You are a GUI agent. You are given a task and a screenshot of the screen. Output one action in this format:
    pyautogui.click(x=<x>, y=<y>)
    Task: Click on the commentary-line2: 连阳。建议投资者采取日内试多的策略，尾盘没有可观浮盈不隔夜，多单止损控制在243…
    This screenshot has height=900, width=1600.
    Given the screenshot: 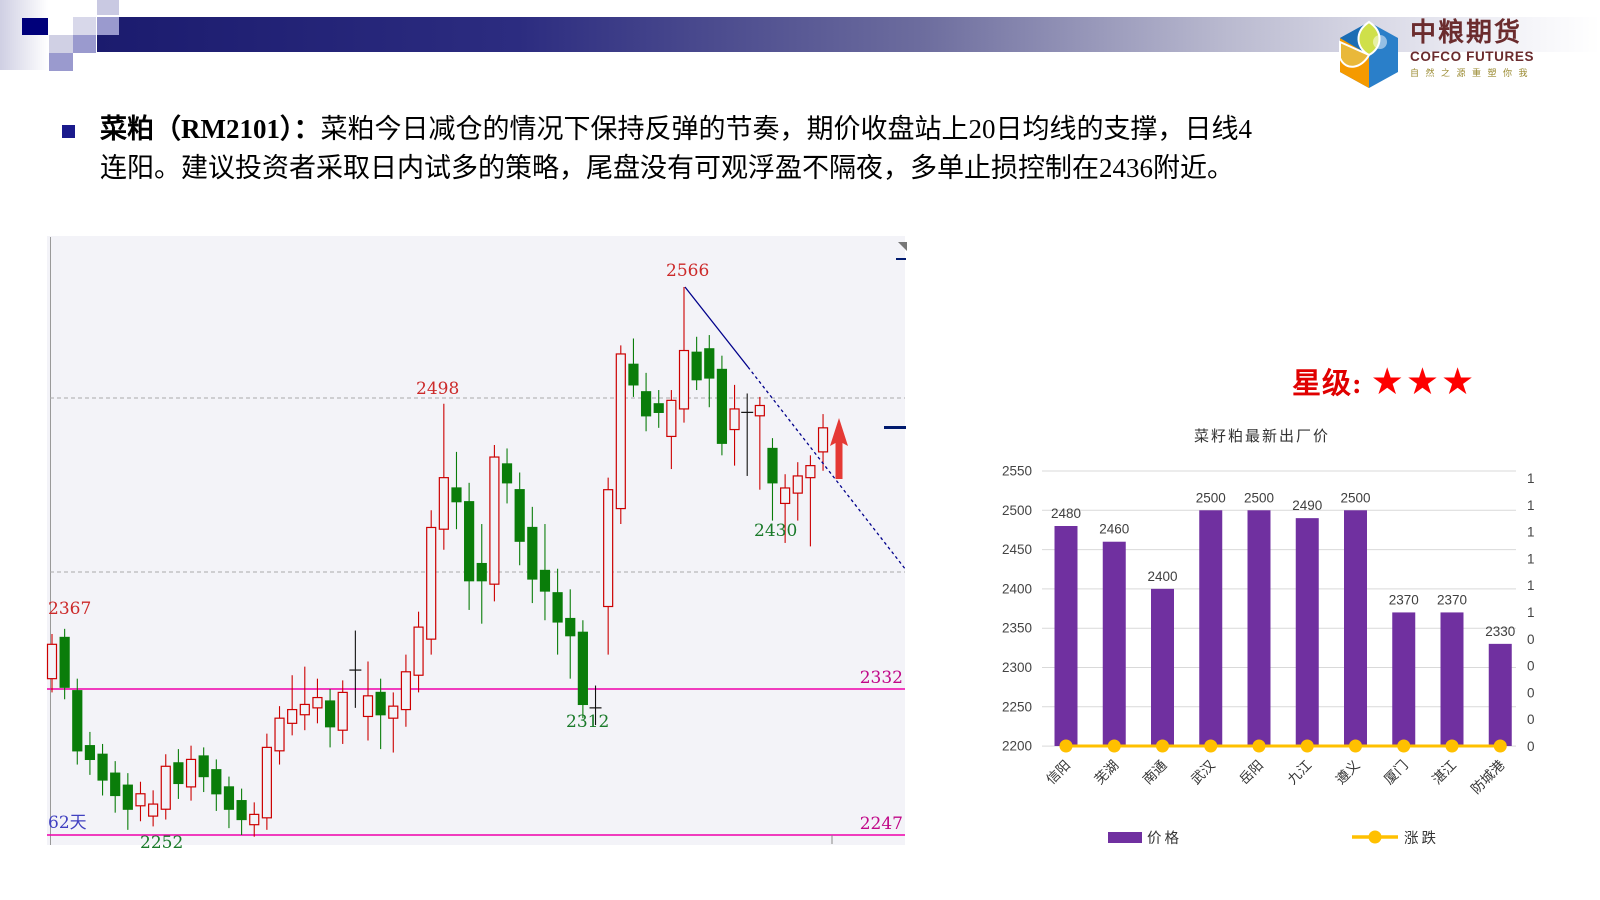 What is the action you would take?
    pyautogui.click(x=667, y=168)
    